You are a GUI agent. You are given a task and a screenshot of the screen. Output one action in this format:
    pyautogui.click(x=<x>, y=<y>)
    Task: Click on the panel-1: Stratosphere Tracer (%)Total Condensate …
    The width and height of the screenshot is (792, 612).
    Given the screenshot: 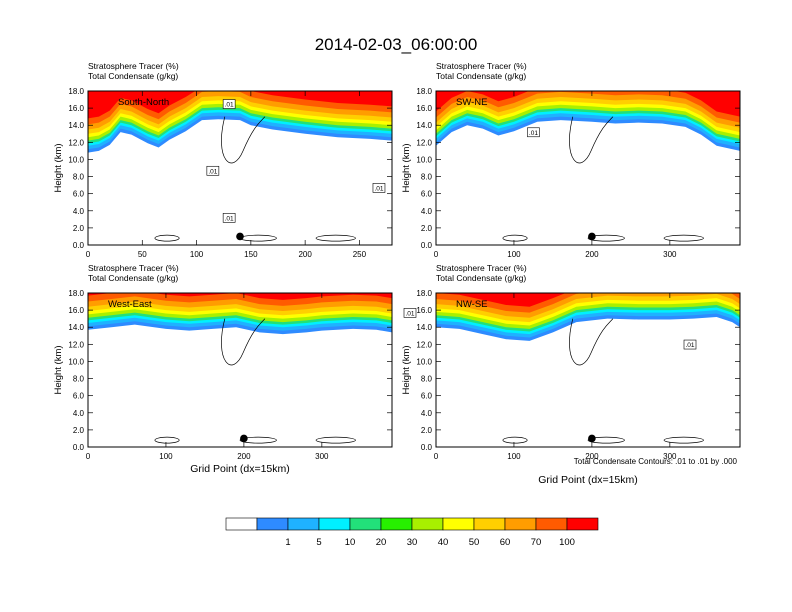 What is the action you would take?
    pyautogui.click(x=223, y=160)
    